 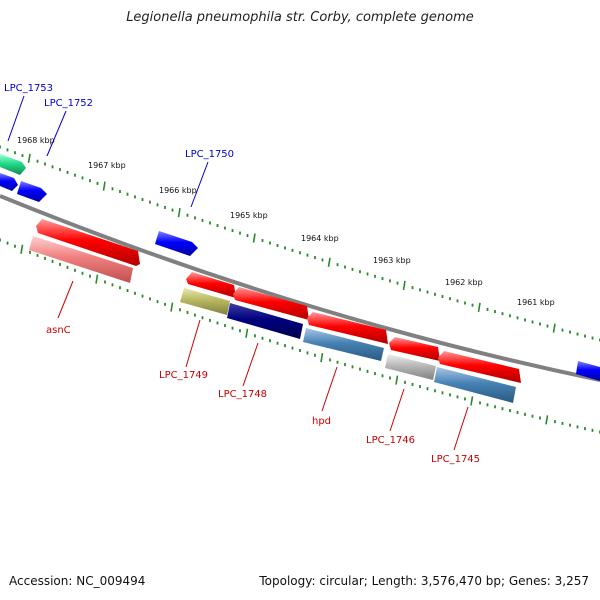 What do you see at coordinates (320, 238) in the screenshot?
I see `scale-label-1964: 1964 kbp` at bounding box center [320, 238].